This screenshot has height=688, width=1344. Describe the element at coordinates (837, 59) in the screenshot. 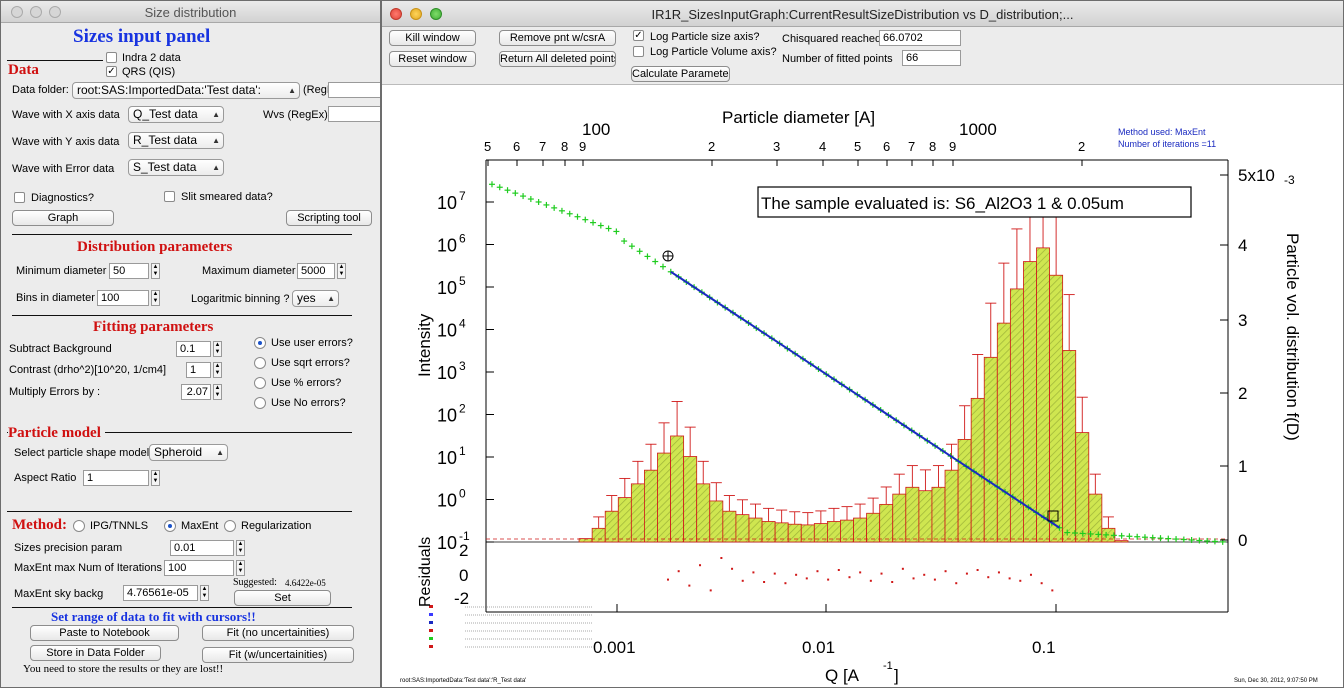

I see `fitted-points-label: Number of fitted points` at that location.